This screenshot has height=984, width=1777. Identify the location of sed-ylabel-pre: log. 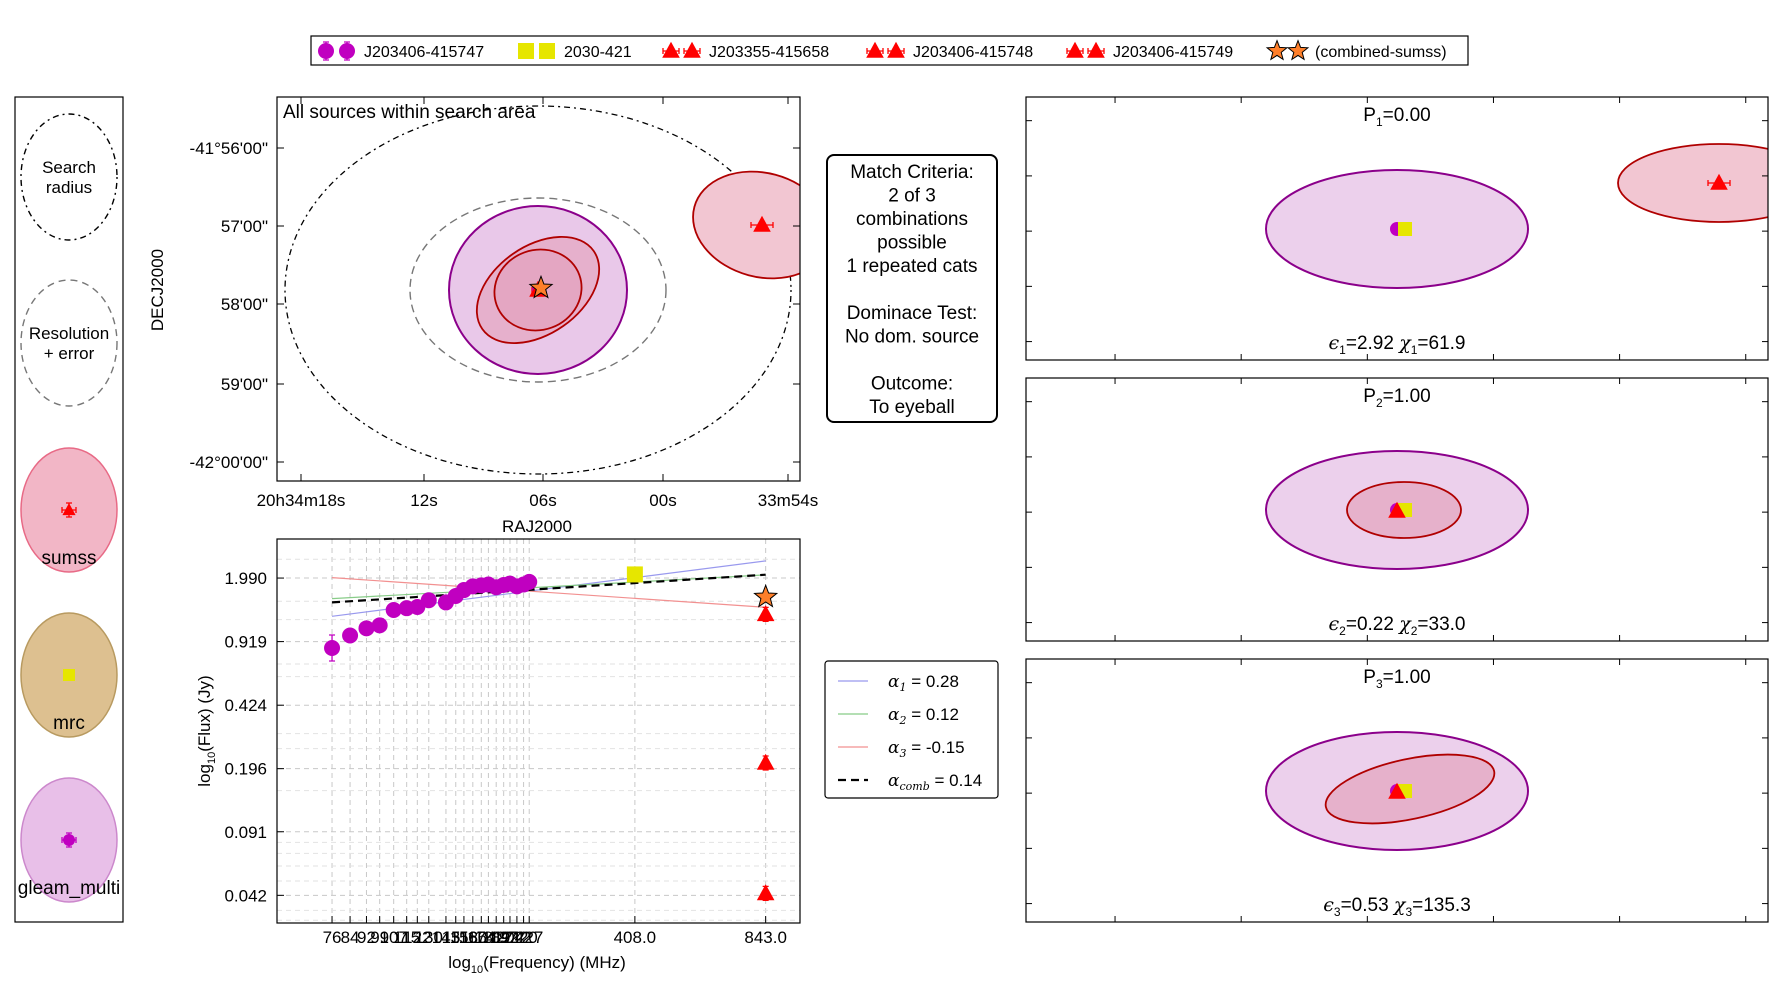
(204, 775).